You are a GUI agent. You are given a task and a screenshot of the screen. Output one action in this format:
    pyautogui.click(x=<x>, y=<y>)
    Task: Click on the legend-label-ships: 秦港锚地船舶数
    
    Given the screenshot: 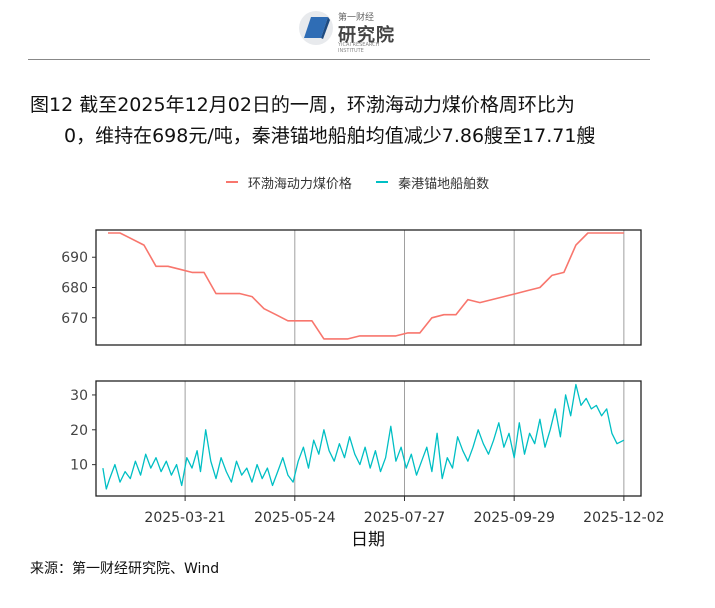 What is the action you would take?
    pyautogui.click(x=444, y=184)
    